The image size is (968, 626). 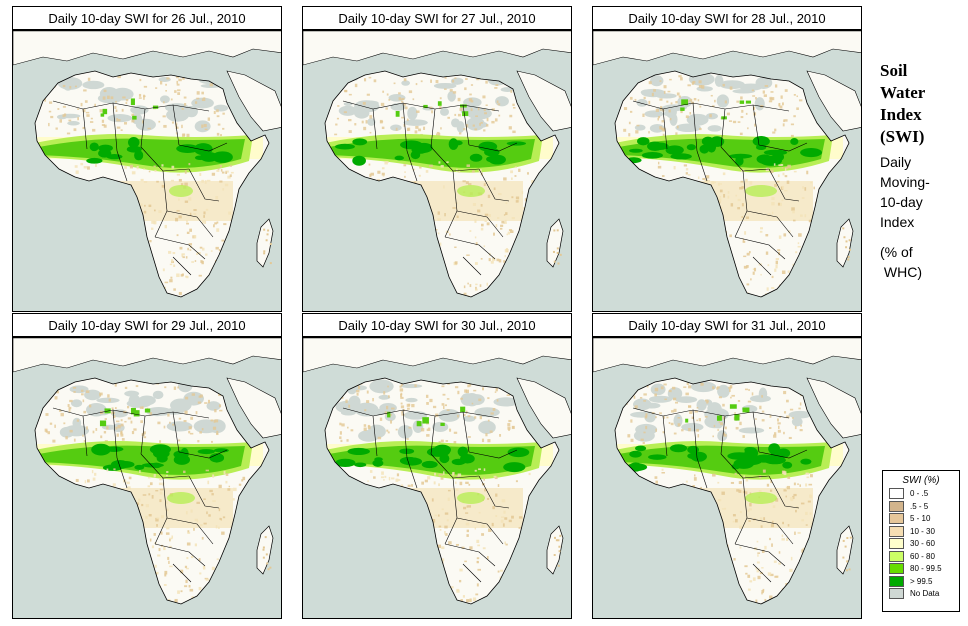 What do you see at coordinates (896, 252) in the screenshot?
I see `side-units-line: (% of` at bounding box center [896, 252].